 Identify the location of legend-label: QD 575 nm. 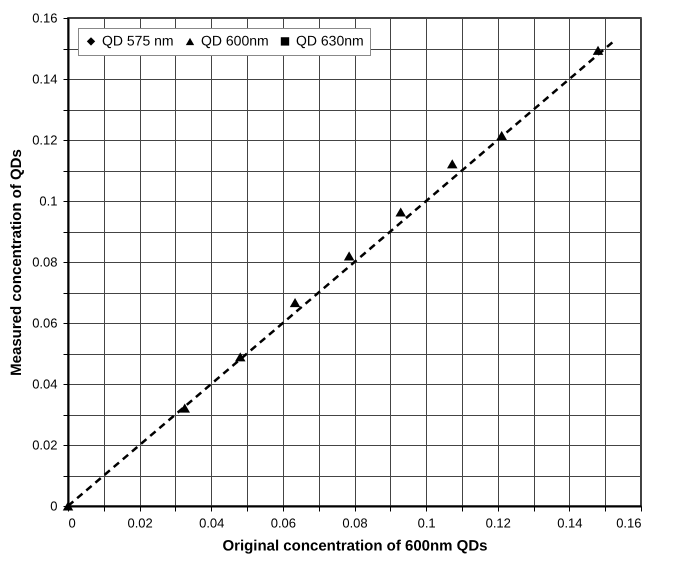
(138, 40).